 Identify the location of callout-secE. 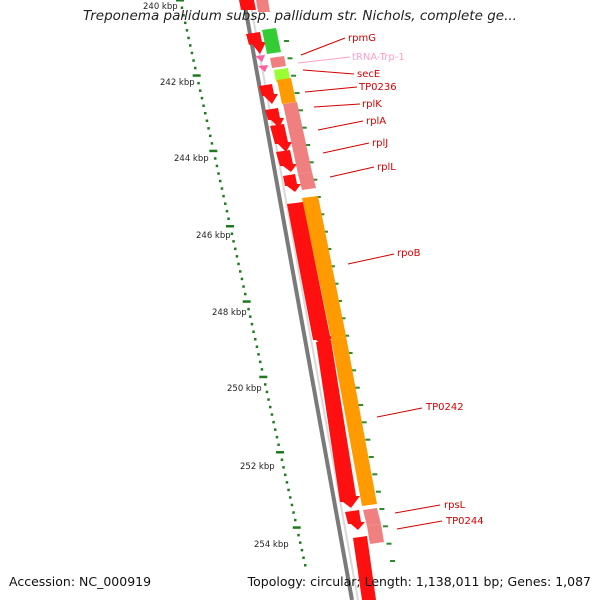
(328, 72).